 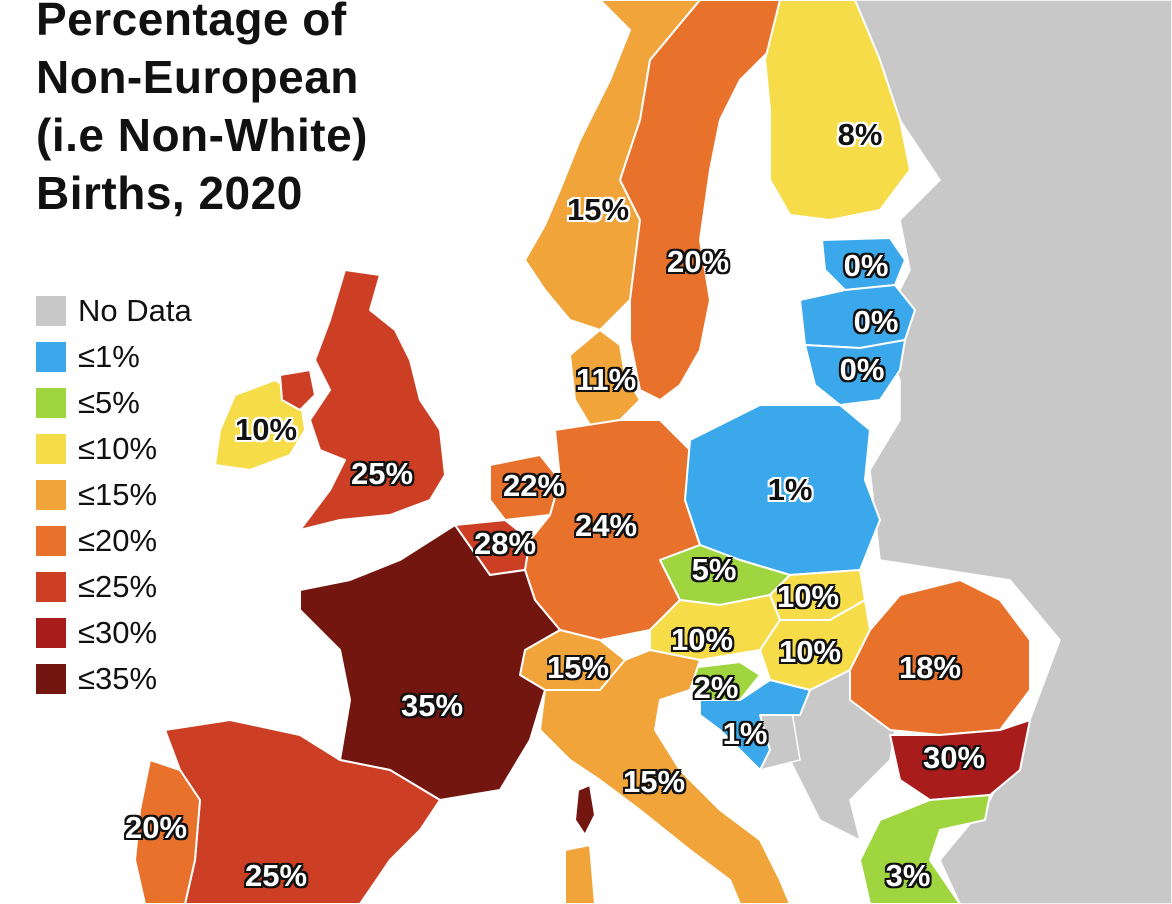 I want to click on label-latvia: 0%, so click(x=876, y=321).